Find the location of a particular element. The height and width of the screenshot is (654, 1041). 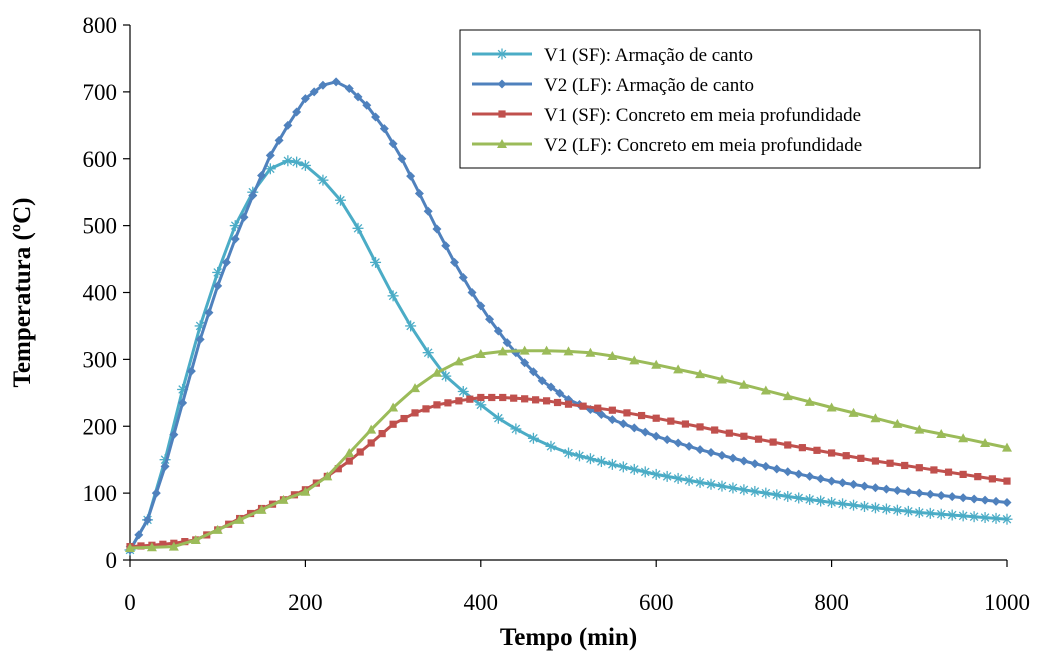

x-tick-label: 800 is located at coordinates (831, 602).